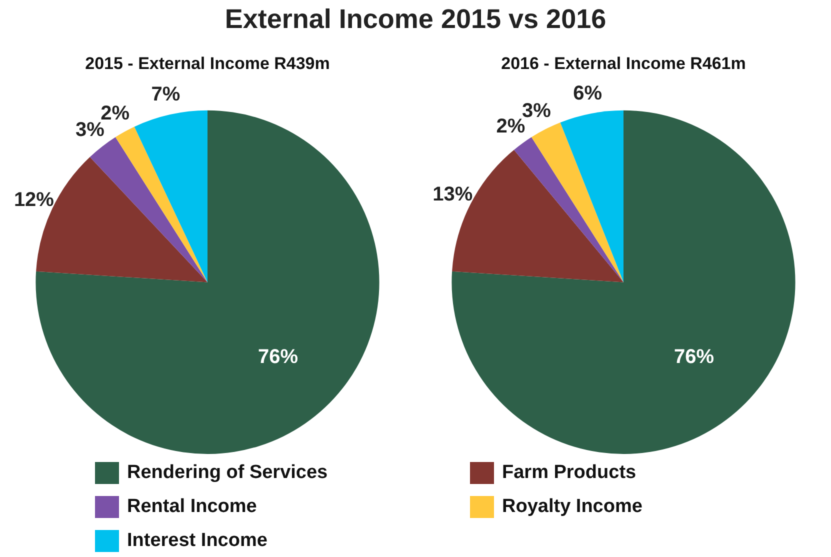  Describe the element at coordinates (416, 19) in the screenshot. I see `chart-title: External Income 2015 vs 2016` at that location.